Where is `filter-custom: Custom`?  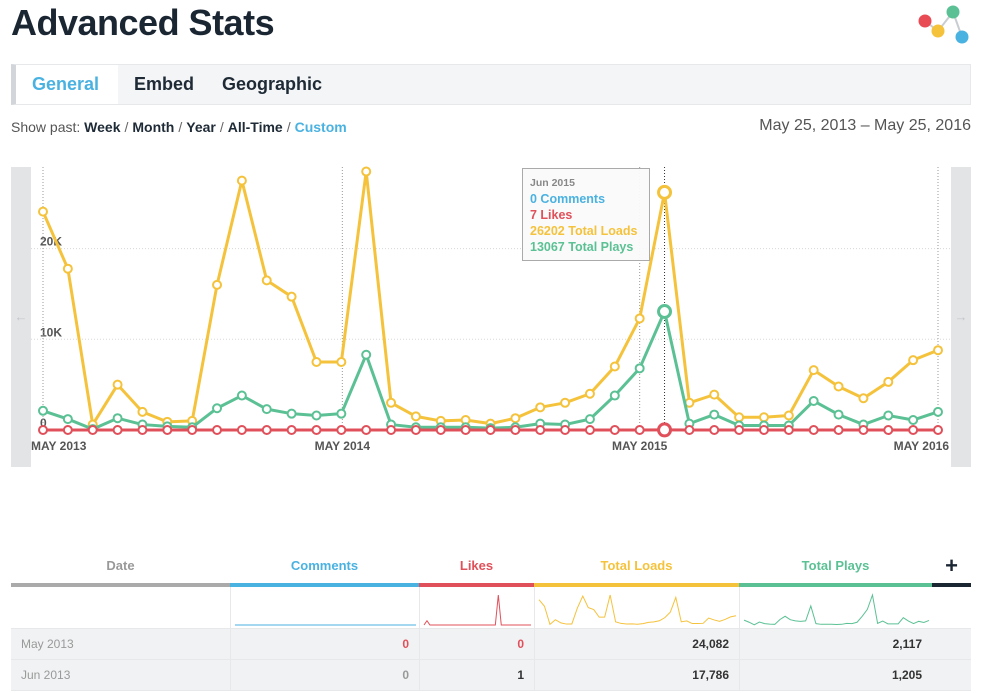 filter-custom: Custom is located at coordinates (320, 127).